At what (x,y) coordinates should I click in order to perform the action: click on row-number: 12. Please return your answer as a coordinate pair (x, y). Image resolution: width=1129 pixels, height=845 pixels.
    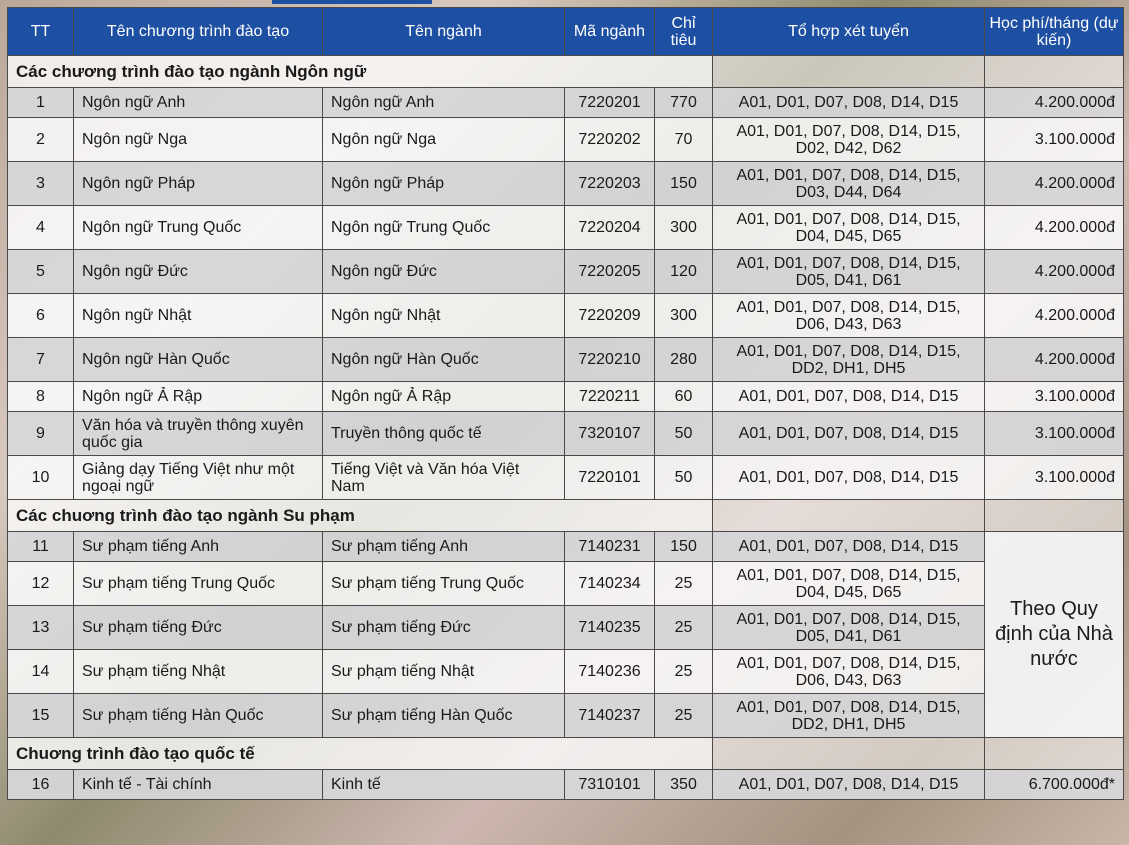
    Looking at the image, I should click on (40, 583).